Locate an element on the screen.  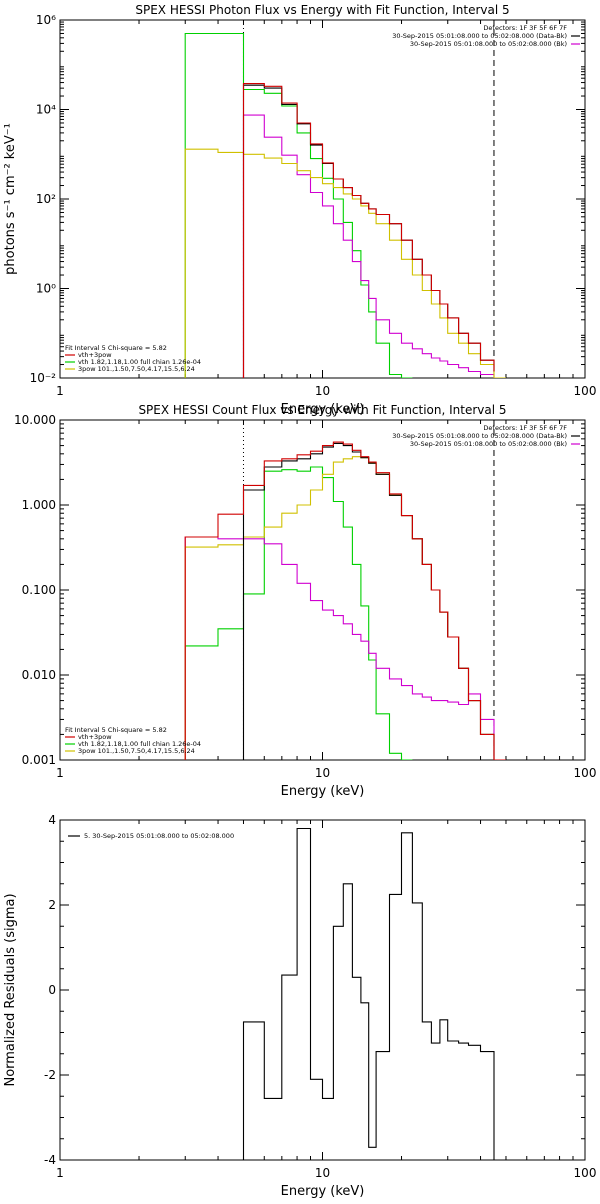
y-tick-label: 0.100 is located at coordinates (39, 590).